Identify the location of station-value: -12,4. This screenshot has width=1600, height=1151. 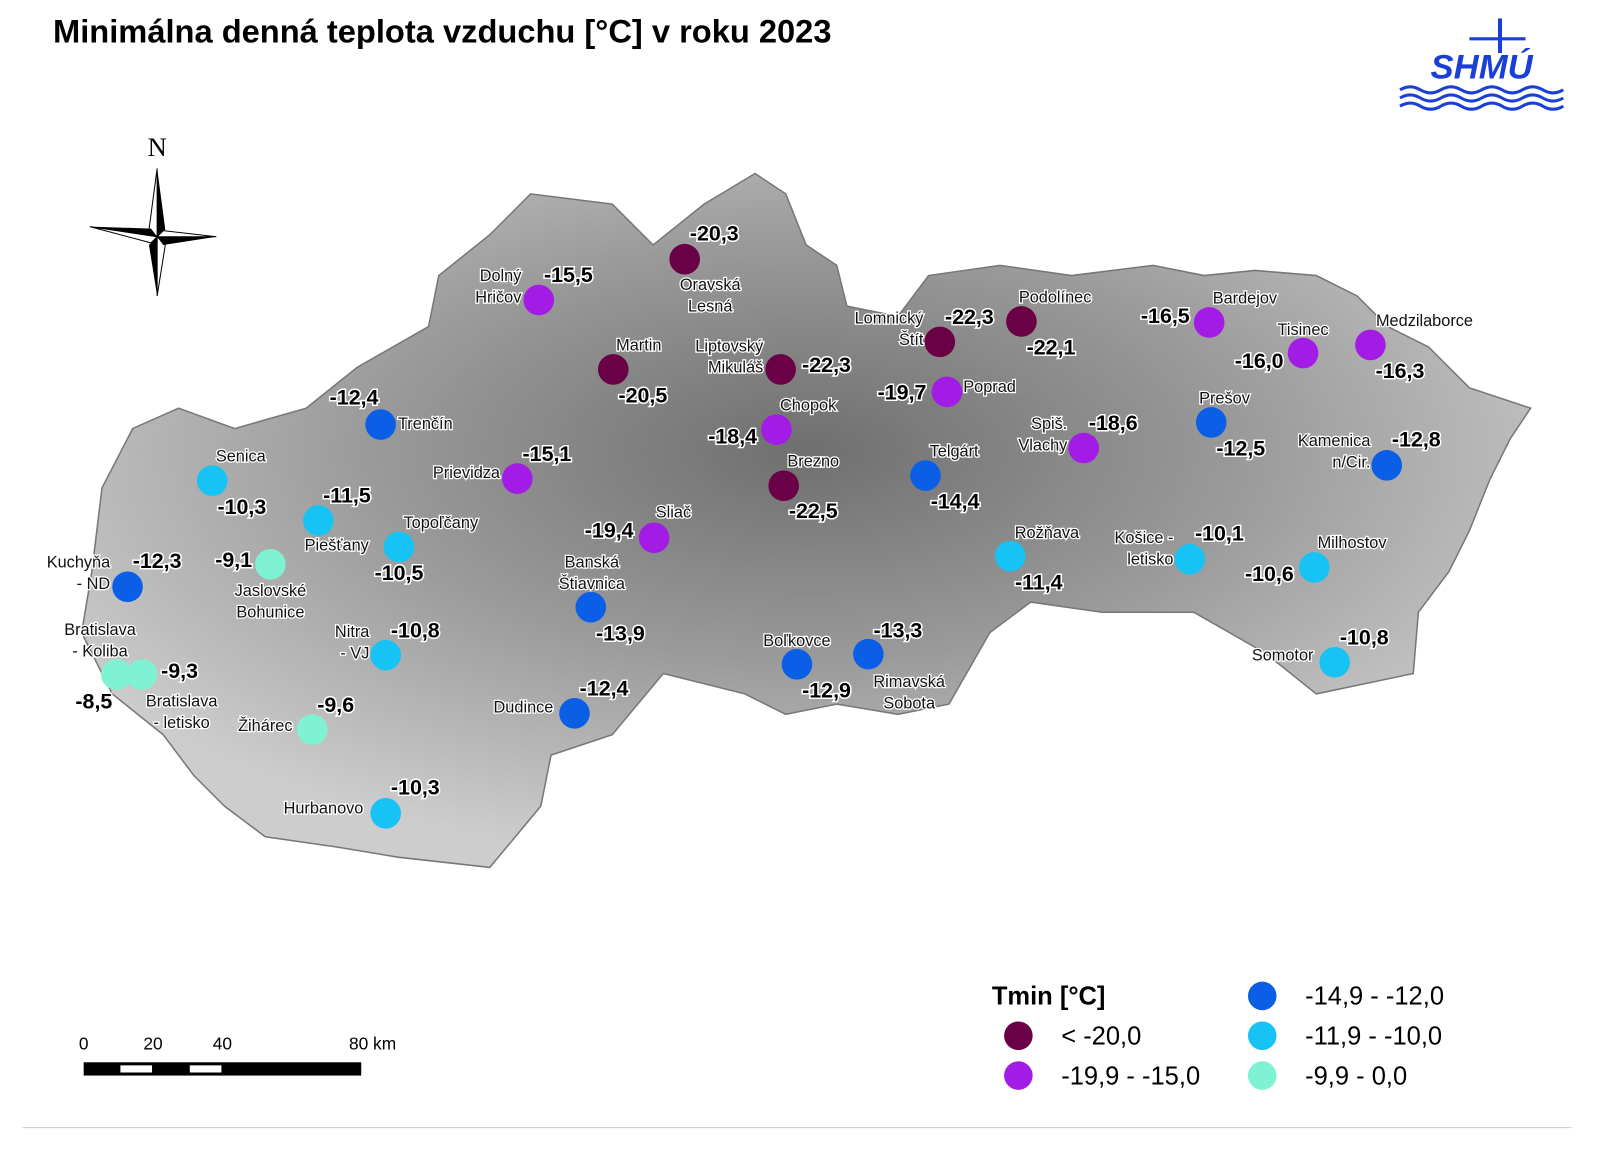
(604, 688).